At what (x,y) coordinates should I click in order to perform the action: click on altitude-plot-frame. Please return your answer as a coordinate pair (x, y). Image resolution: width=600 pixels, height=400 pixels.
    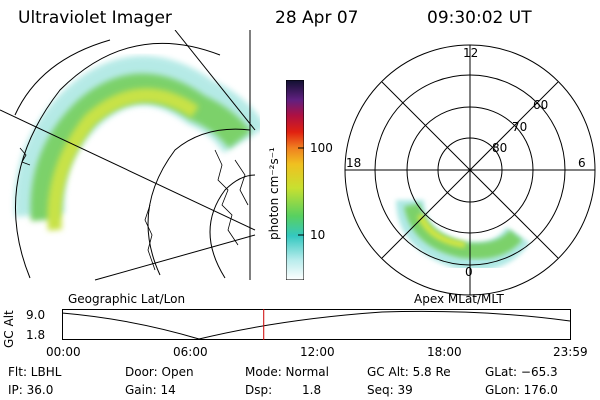
    Looking at the image, I should click on (316, 324).